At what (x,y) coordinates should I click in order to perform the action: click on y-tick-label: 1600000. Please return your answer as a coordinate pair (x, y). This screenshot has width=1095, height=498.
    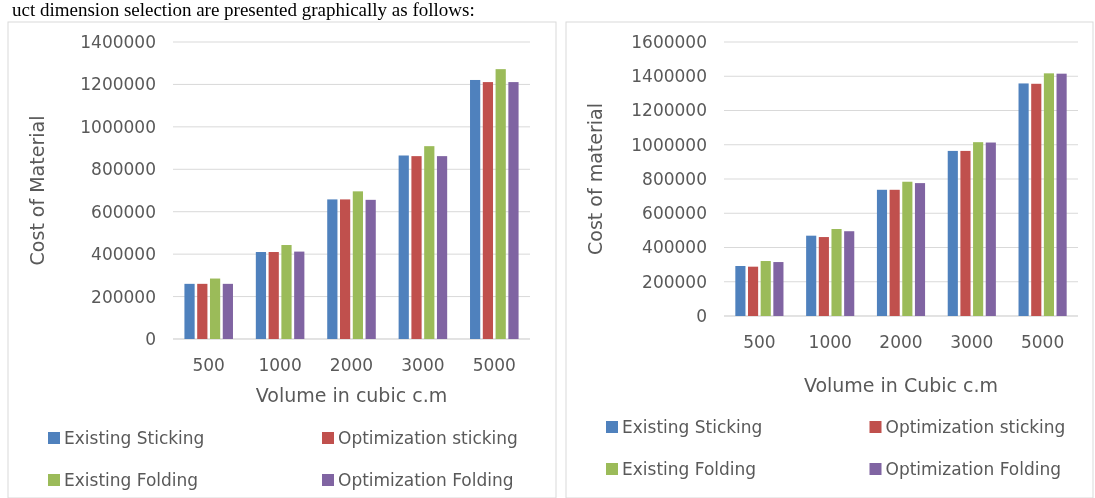
    Looking at the image, I should click on (669, 41).